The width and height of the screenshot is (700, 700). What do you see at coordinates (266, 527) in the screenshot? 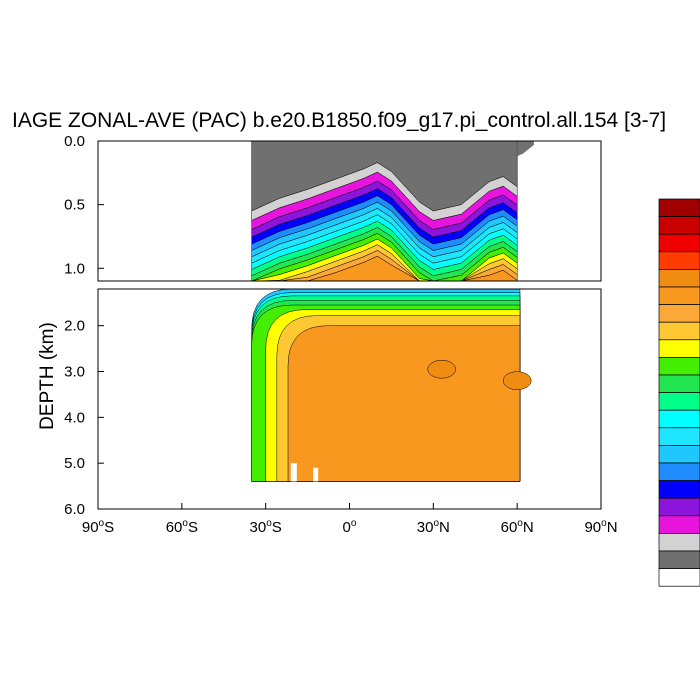
I see `x-tick-label: 30oS` at bounding box center [266, 527].